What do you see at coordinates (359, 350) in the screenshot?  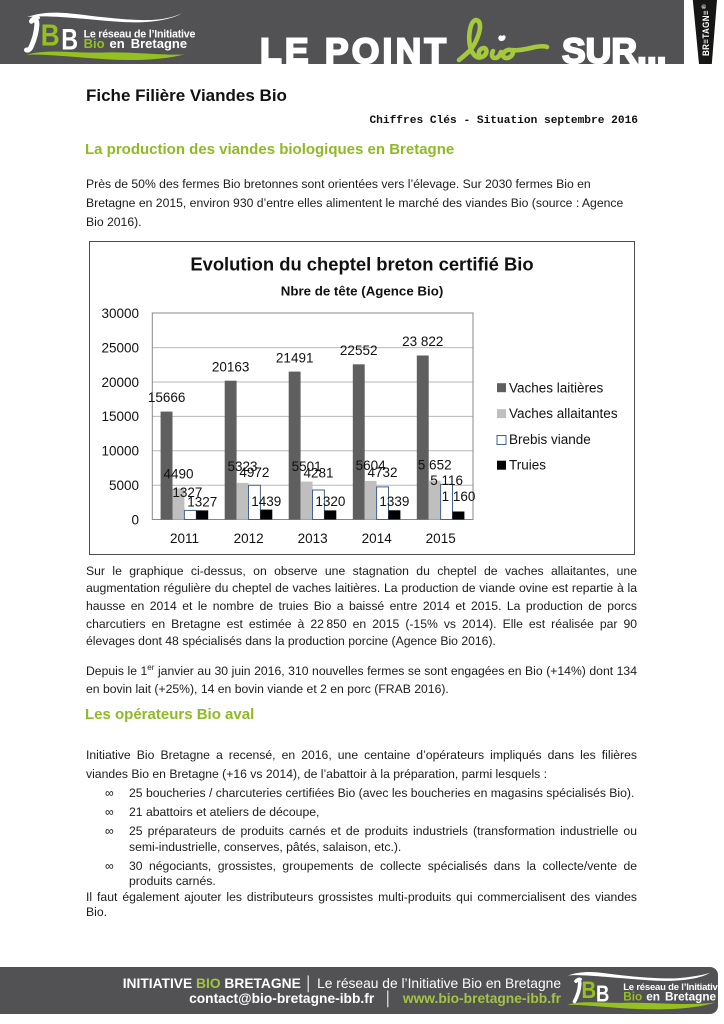 I see `svg-text: 22552` at bounding box center [359, 350].